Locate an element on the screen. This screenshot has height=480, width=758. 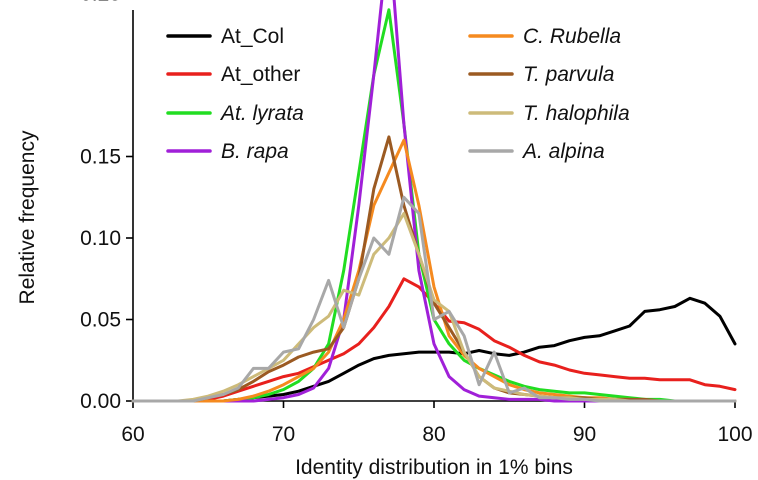
x-axis-title: Identity distribution in 1% bins is located at coordinates (434, 467).